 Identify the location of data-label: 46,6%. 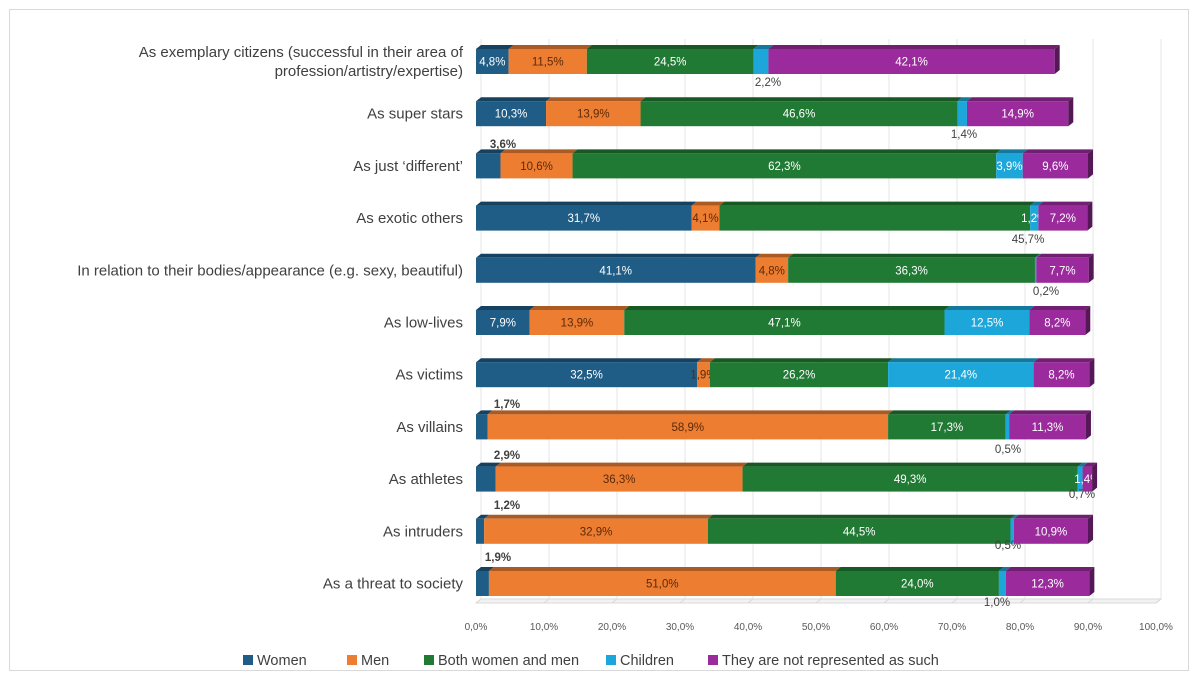
(799, 115).